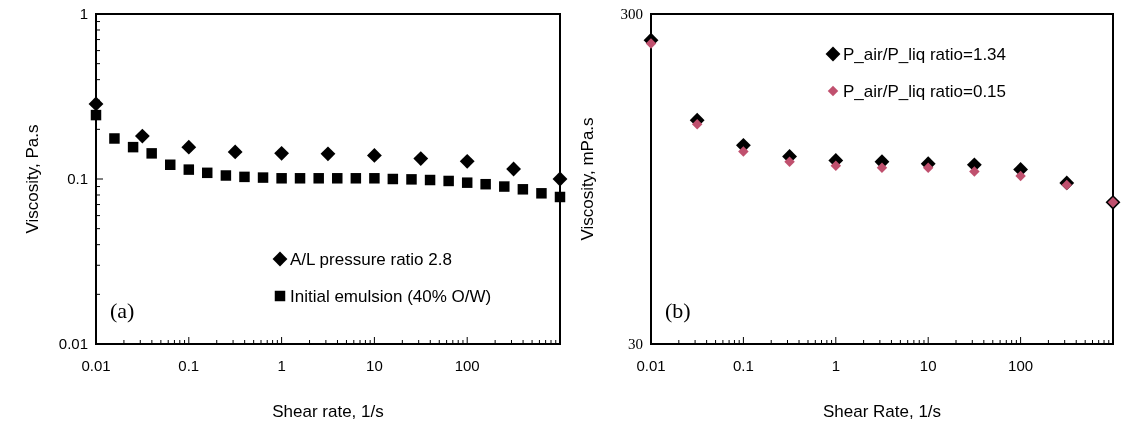 The width and height of the screenshot is (1139, 435). I want to click on x-axis-title: Shear rate, 1/s, so click(328, 411).